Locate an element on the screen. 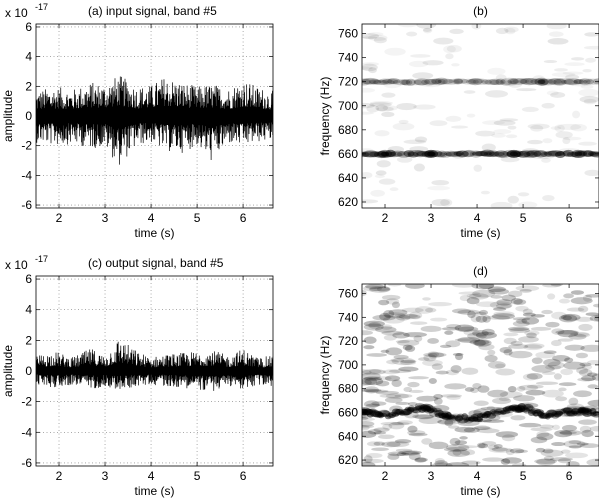 The image size is (599, 499). y-tick-label: 6 is located at coordinates (28, 27).